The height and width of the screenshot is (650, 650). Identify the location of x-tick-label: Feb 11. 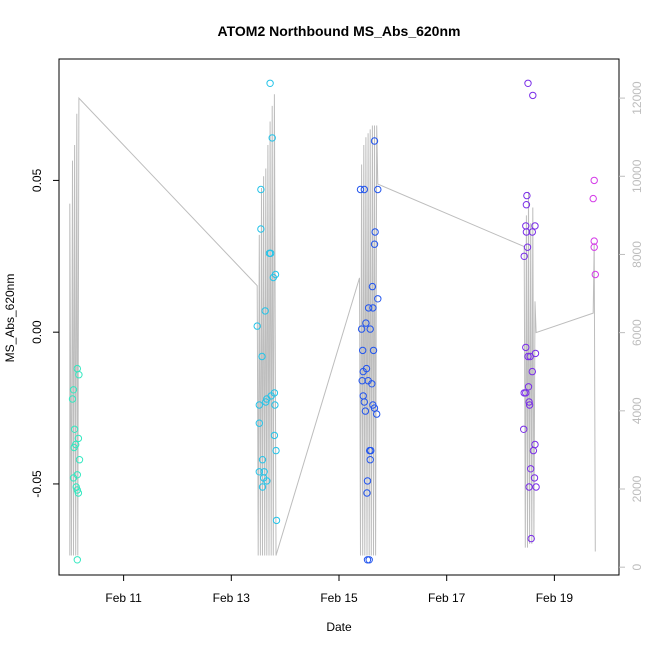
(123, 598).